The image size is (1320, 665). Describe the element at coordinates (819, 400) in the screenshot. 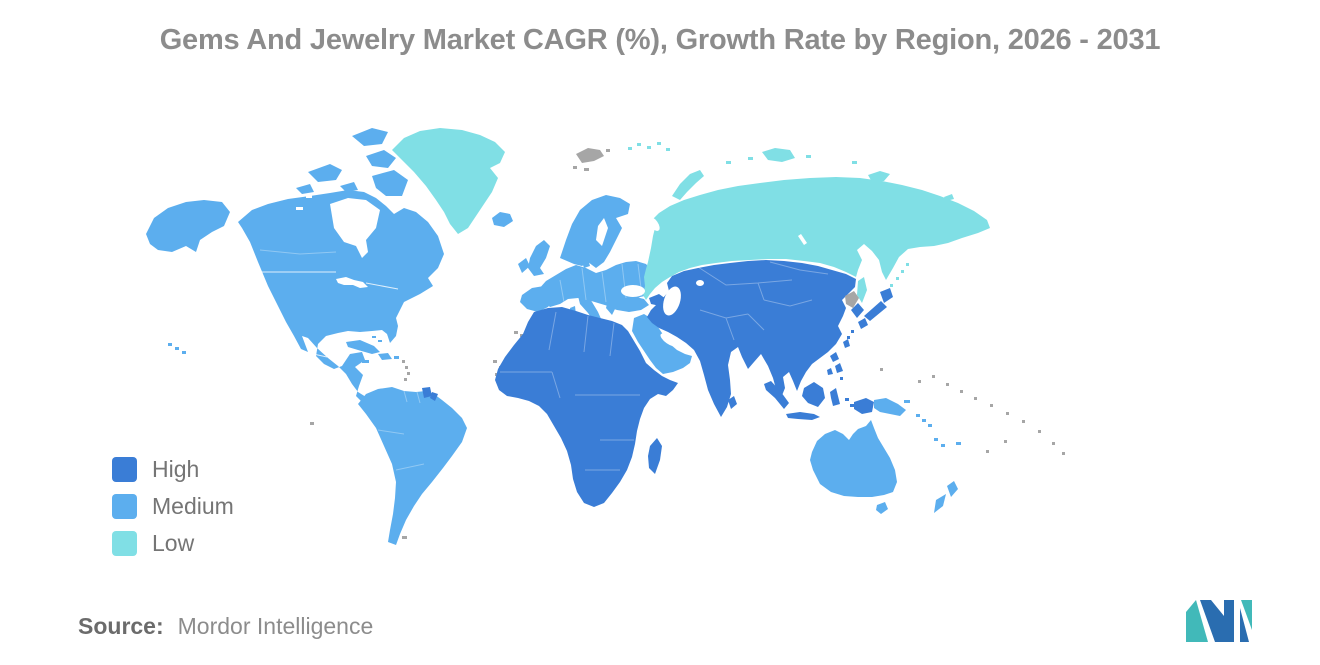

I see `map-region-indonesia` at that location.